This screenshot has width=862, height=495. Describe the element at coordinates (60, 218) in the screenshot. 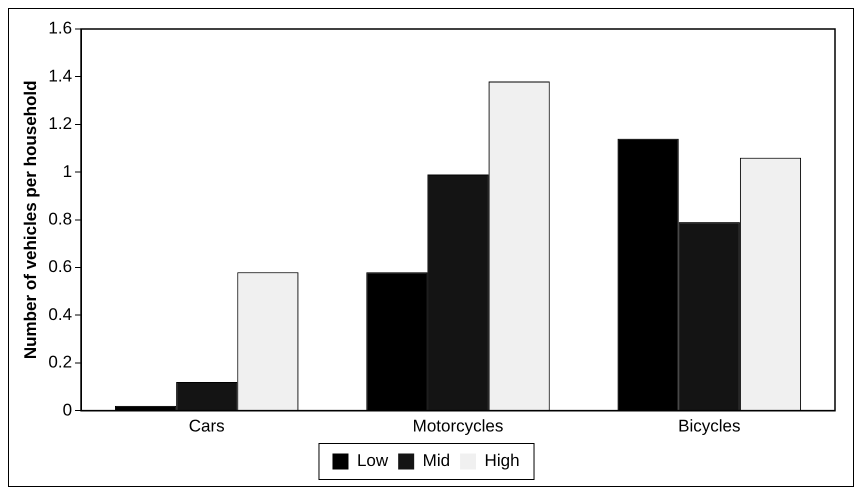

I see `y-tick-label: 0.8` at that location.